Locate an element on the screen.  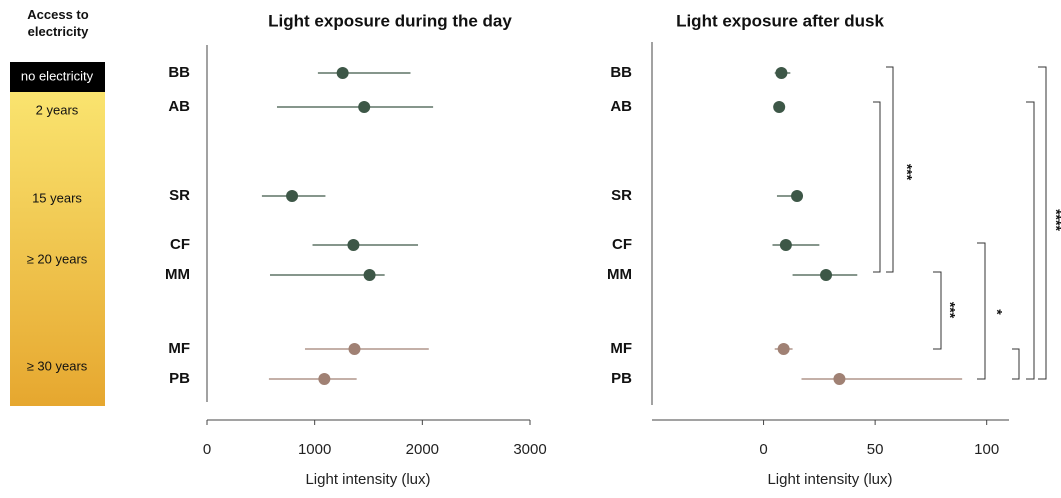
x-tick-label: 1000 is located at coordinates (314, 449).